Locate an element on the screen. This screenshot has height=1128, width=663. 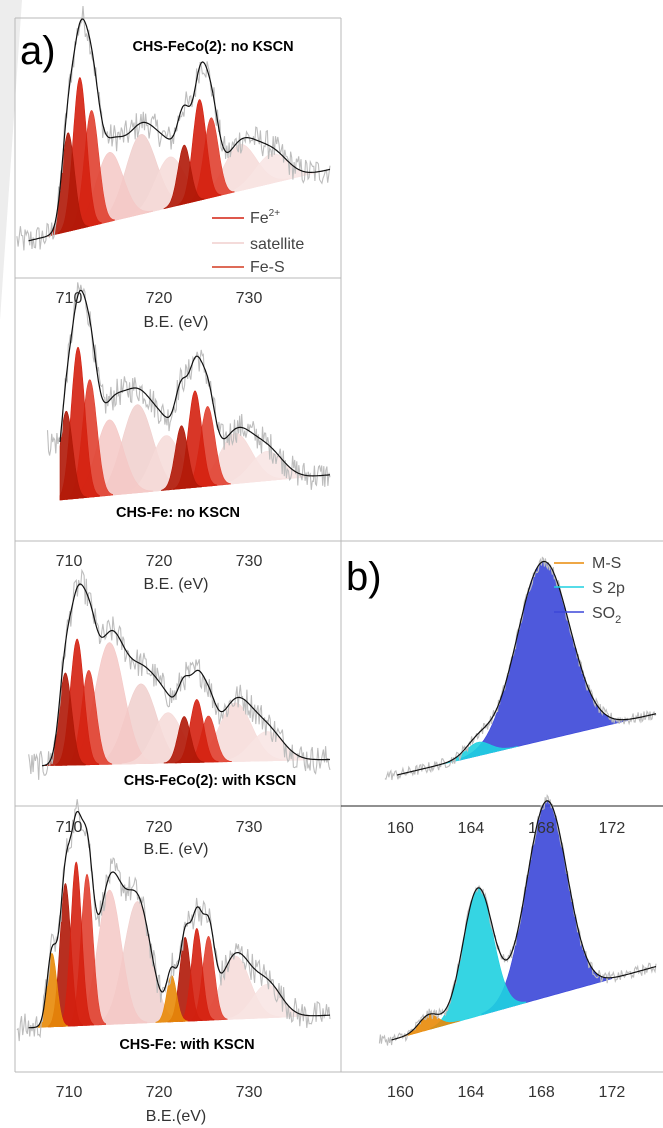
plot-b2 is located at coordinates (517, 920).